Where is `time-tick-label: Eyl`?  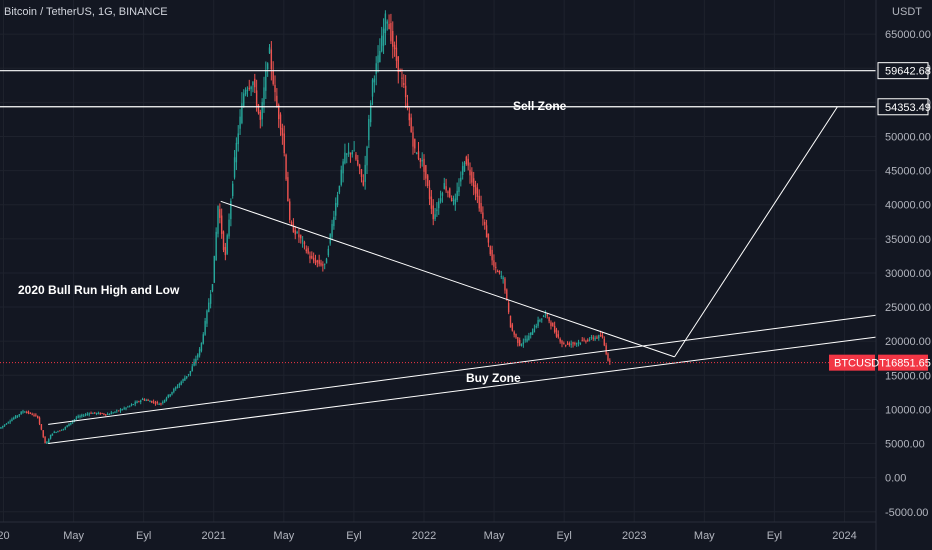 time-tick-label: Eyl is located at coordinates (774, 536).